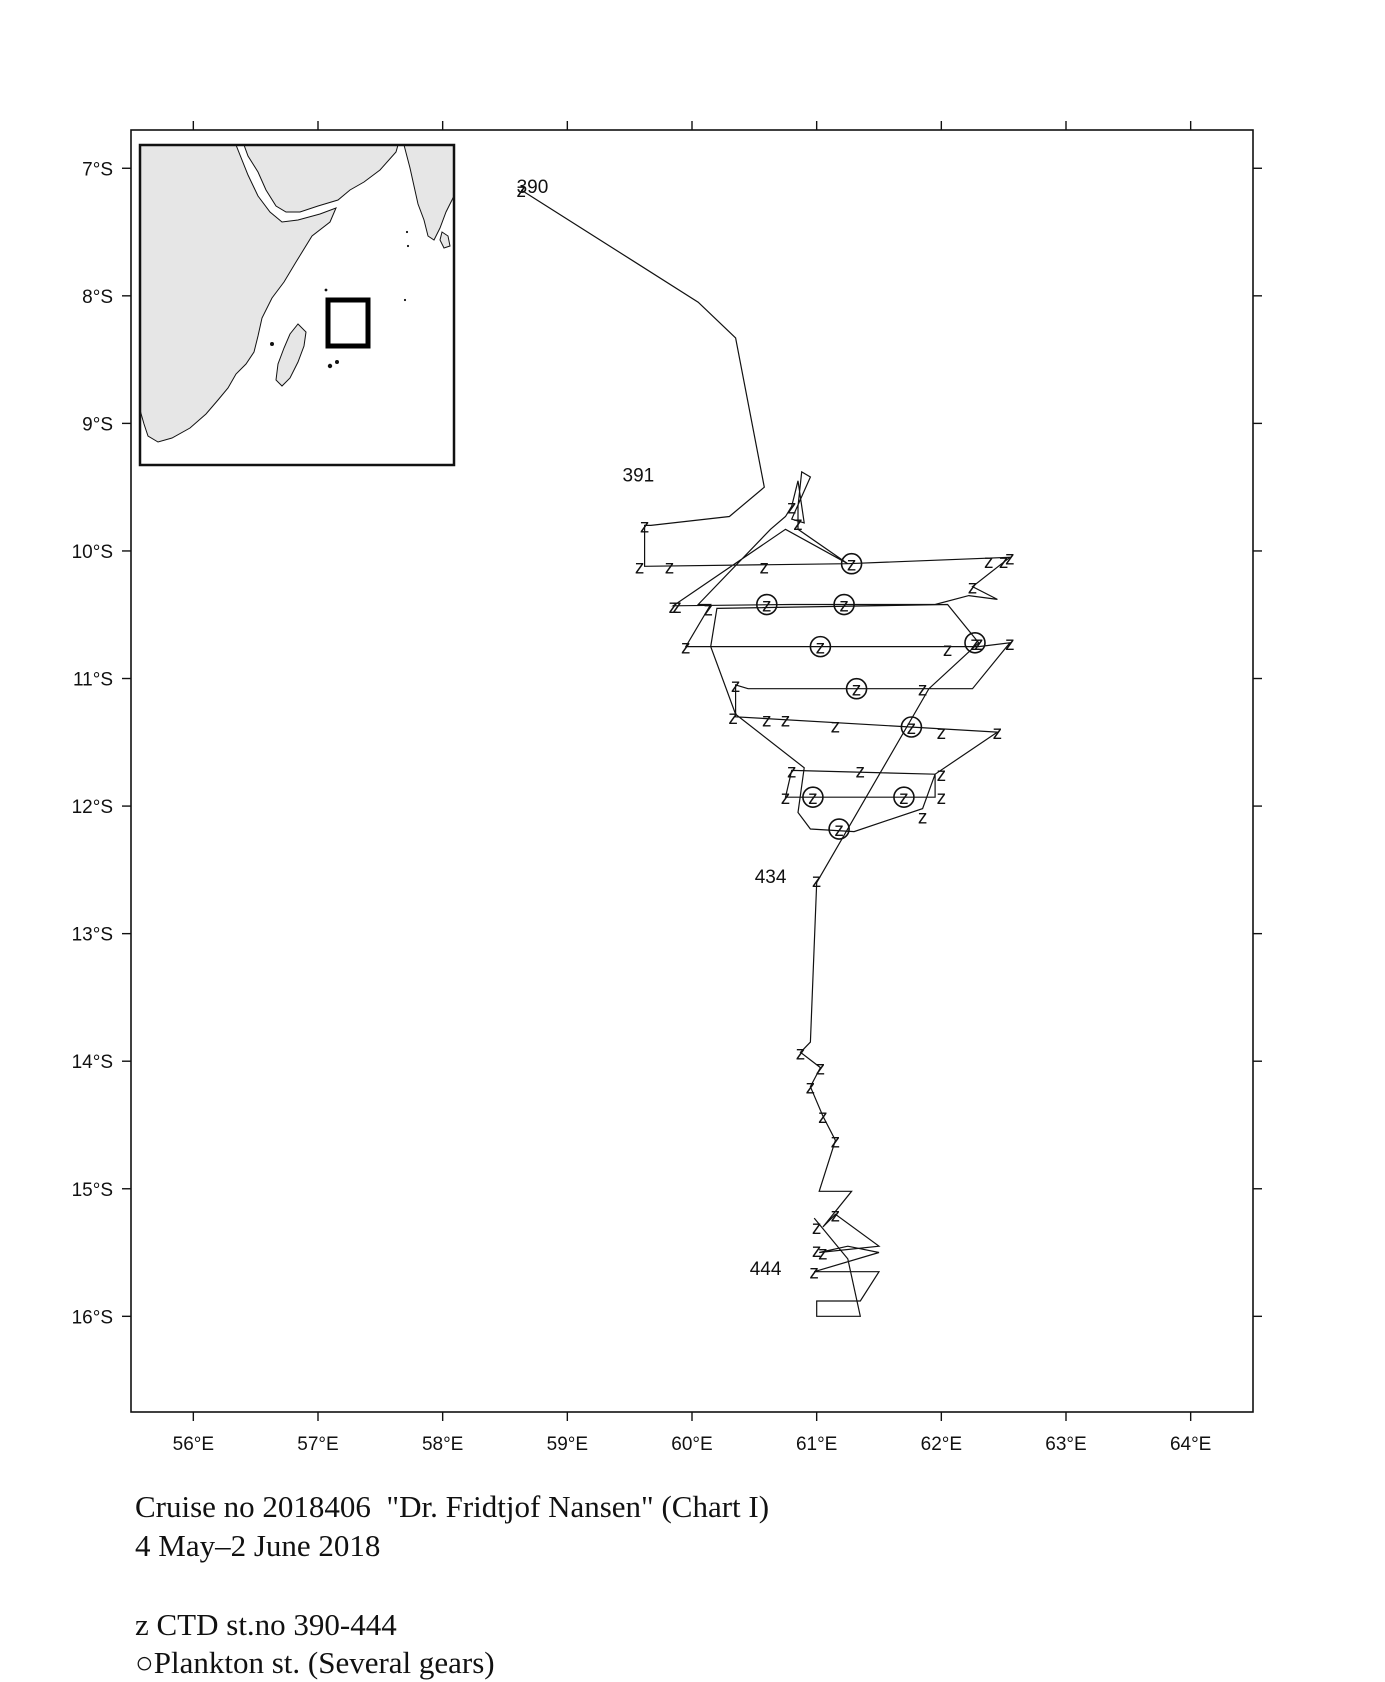 The height and width of the screenshot is (1682, 1385). I want to click on arabia-landmass, so click(321, 179).